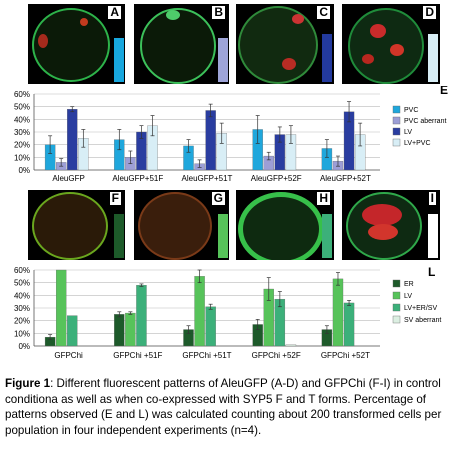 The height and width of the screenshot is (452, 466). I want to click on panel-label-f: F, so click(115, 198).